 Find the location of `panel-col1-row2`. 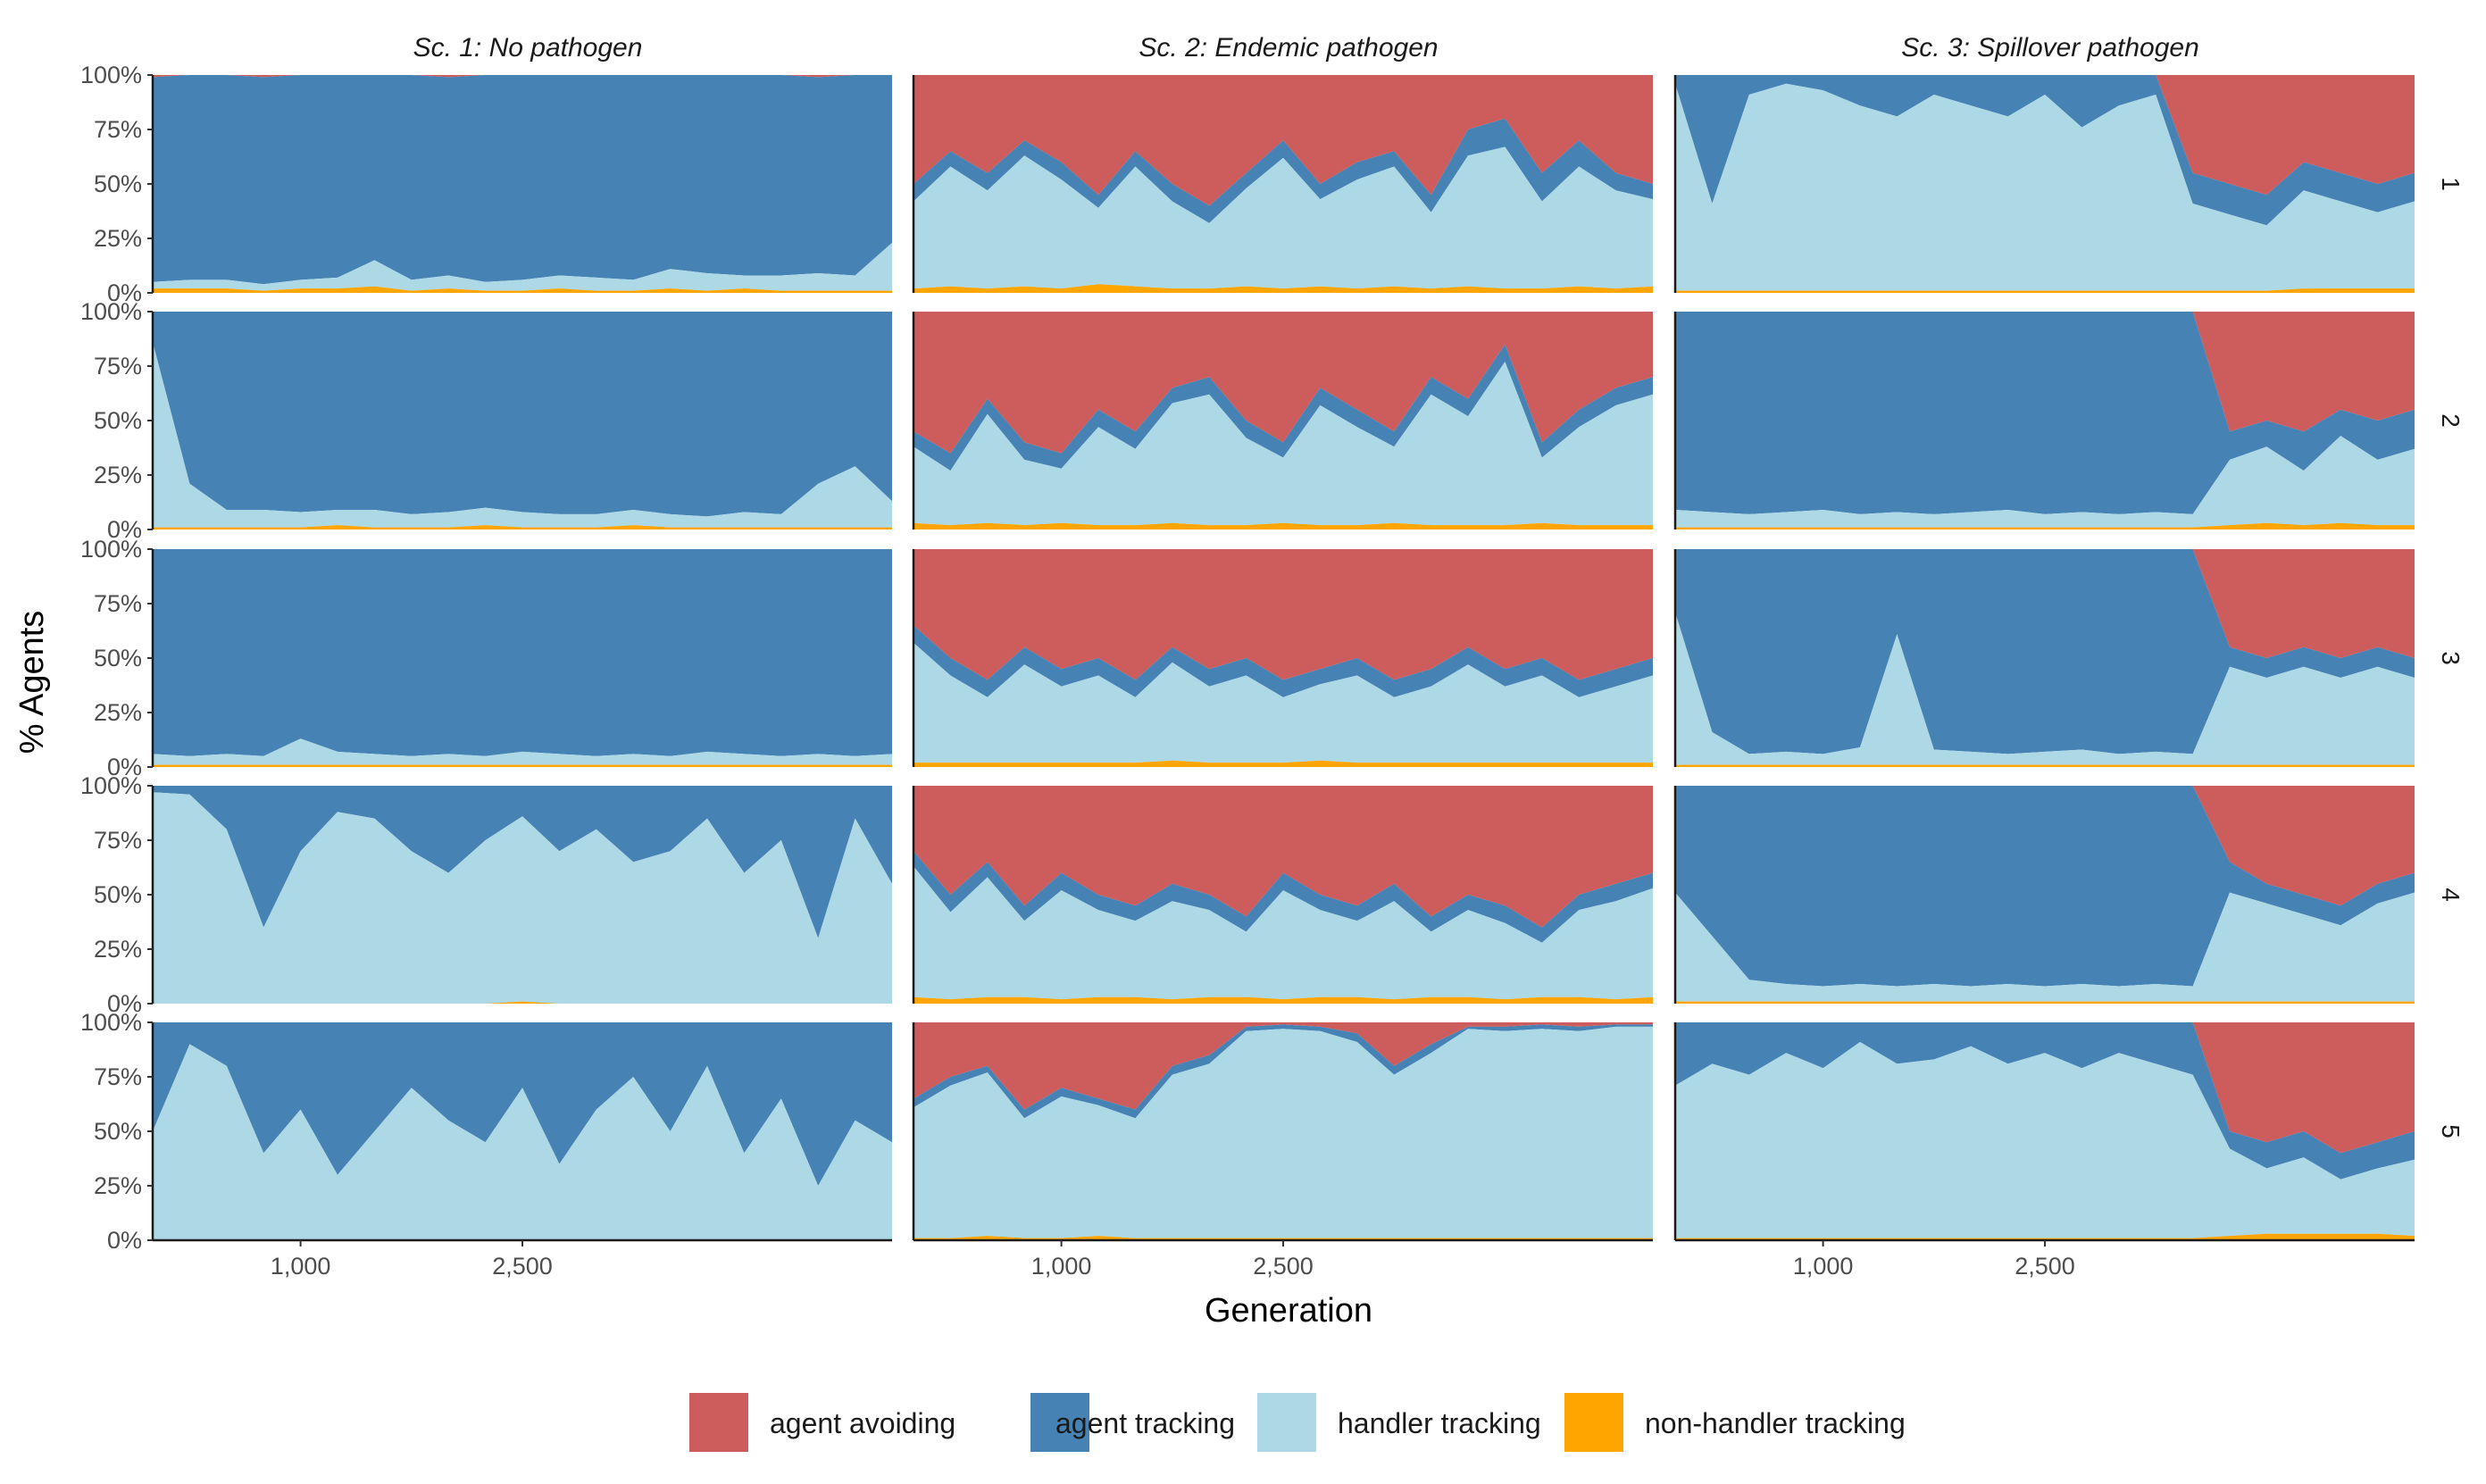

panel-col1-row2 is located at coordinates (521, 420).